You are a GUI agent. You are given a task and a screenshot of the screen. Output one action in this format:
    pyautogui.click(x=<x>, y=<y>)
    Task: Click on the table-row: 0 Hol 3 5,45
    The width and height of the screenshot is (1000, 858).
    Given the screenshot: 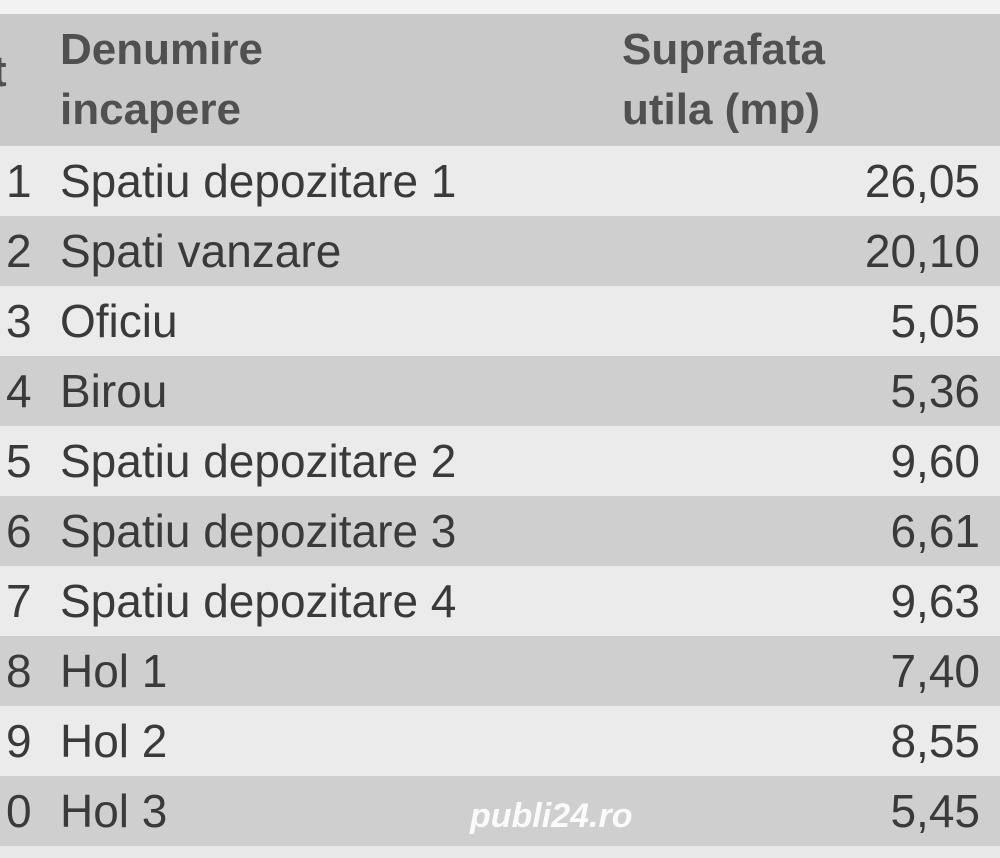 What is the action you would take?
    pyautogui.click(x=500, y=811)
    